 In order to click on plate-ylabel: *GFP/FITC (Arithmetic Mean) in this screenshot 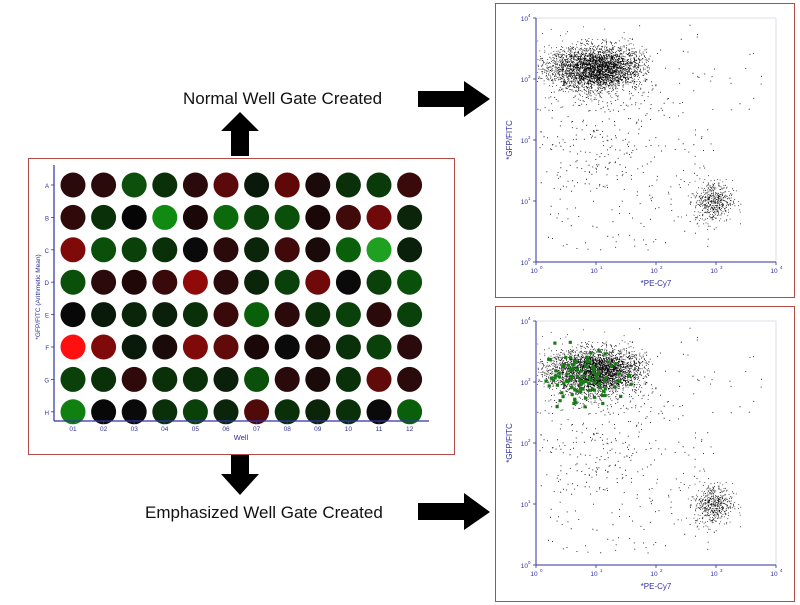, I will do `click(38, 296)`.